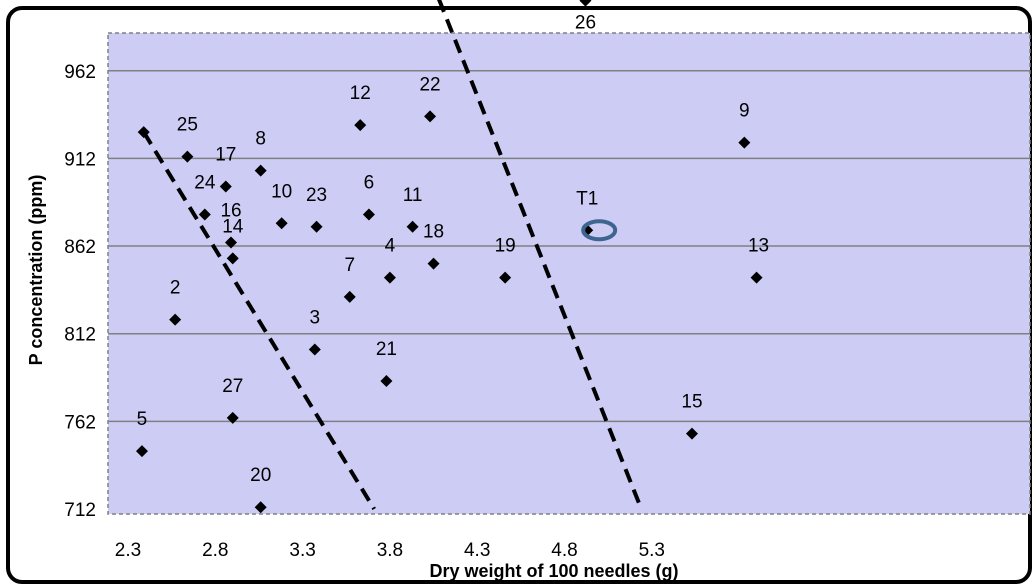  Describe the element at coordinates (433, 232) in the screenshot. I see `point-label: 18` at that location.